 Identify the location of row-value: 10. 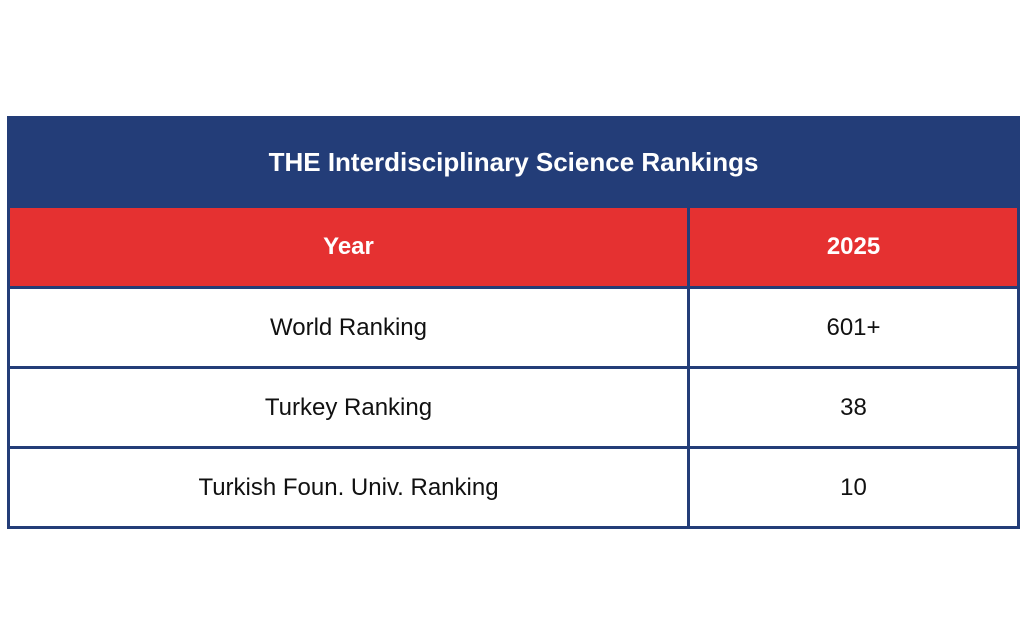
(853, 487).